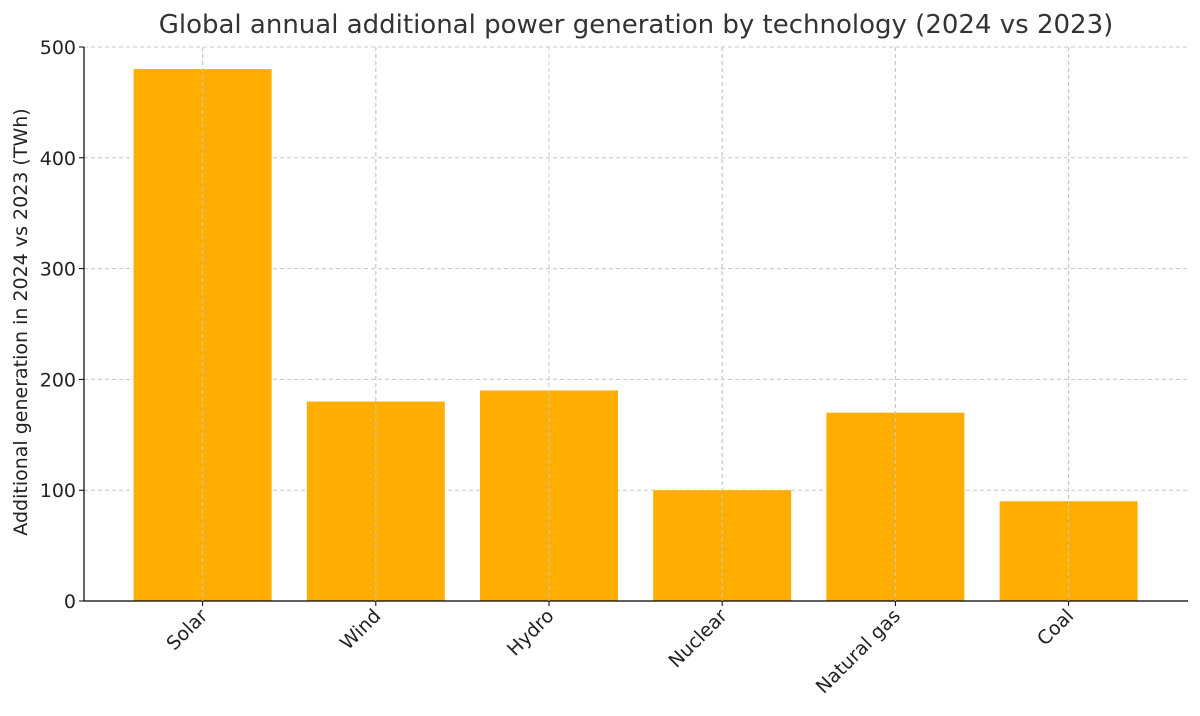  Describe the element at coordinates (58, 380) in the screenshot. I see `y-tick-label: 200` at that location.